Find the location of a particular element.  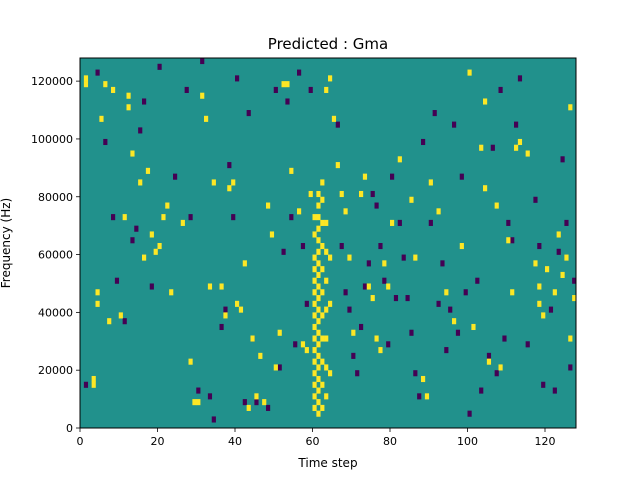

y-tick-label: 120000 is located at coordinates (52, 81).